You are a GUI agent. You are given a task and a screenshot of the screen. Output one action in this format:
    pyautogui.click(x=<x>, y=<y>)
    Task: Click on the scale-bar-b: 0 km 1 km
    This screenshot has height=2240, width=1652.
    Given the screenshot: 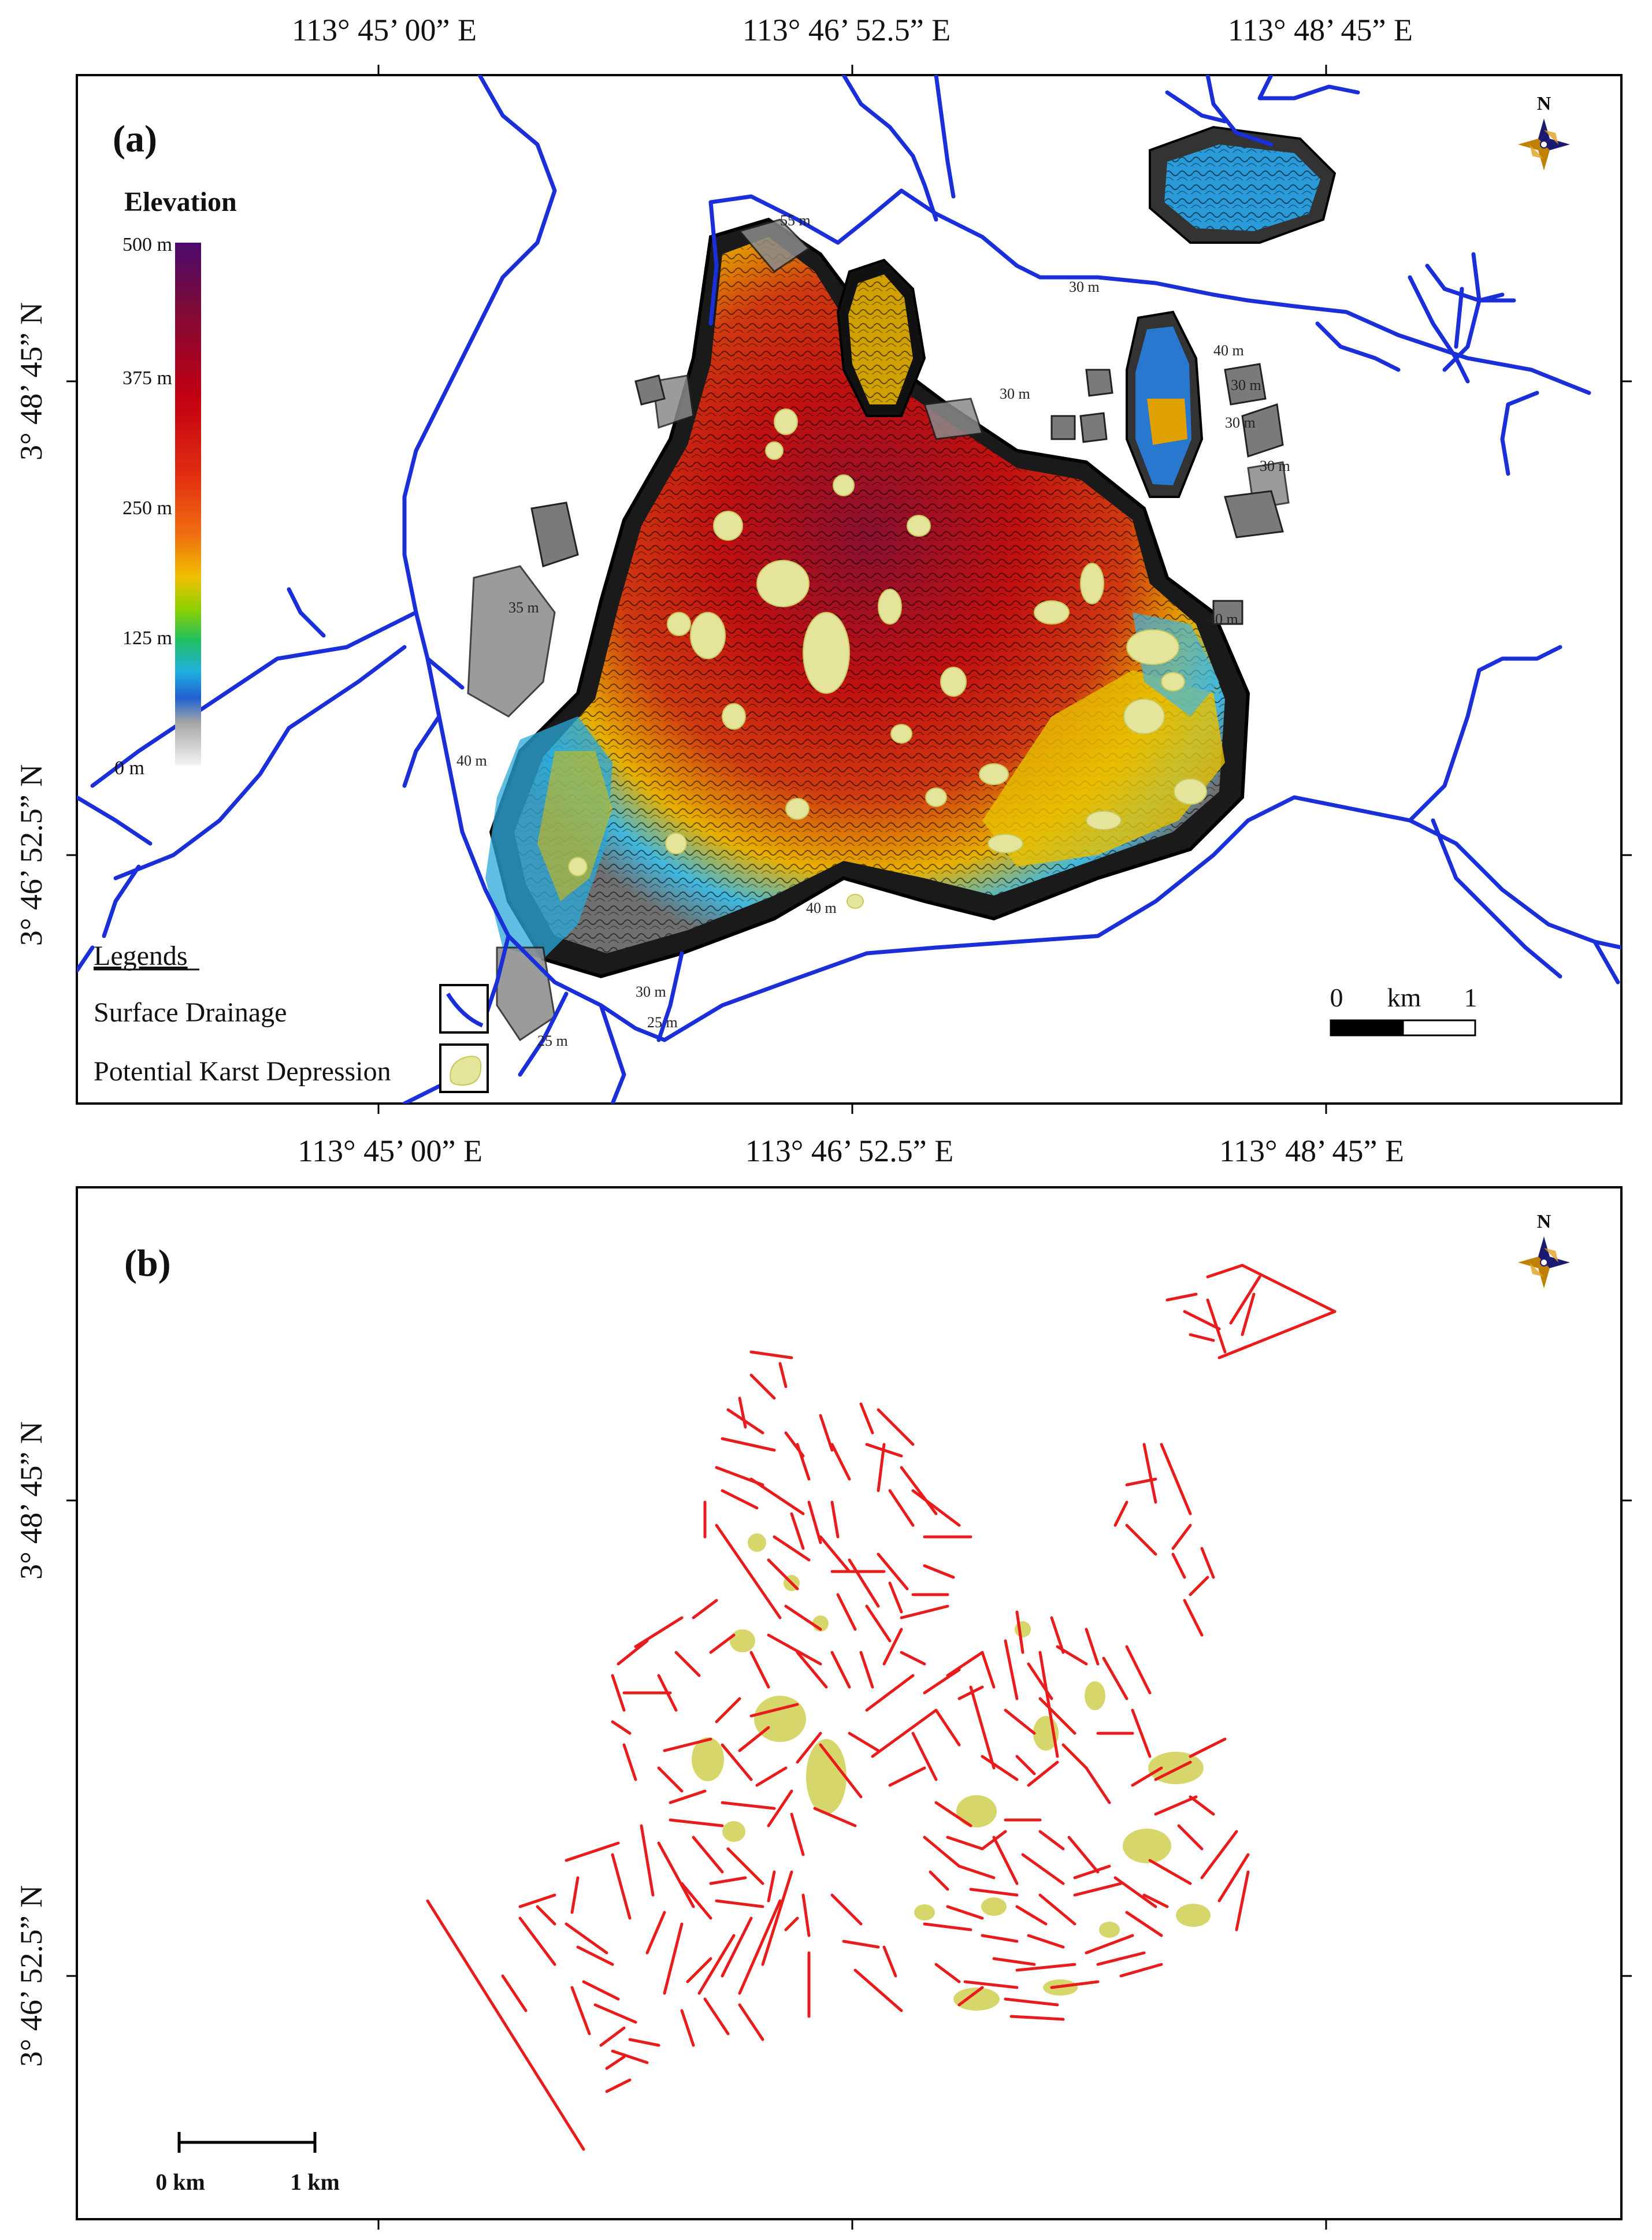 What is the action you would take?
    pyautogui.click(x=248, y=2163)
    